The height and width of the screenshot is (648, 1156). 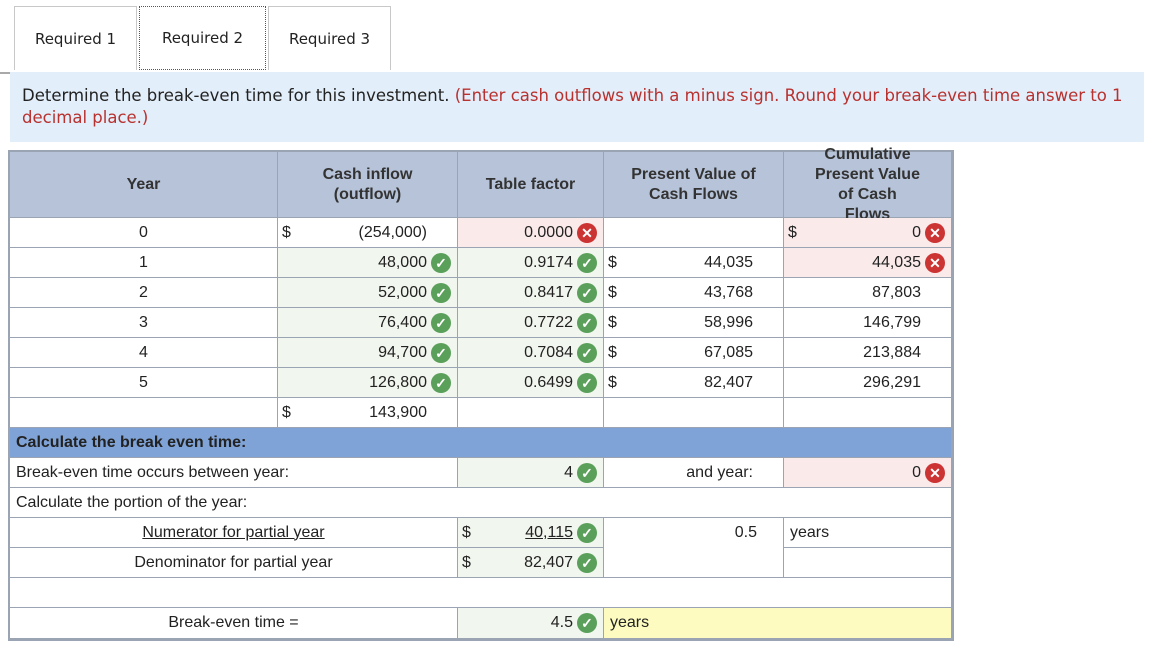 I want to click on denominator-value: 82,407, so click(x=548, y=562).